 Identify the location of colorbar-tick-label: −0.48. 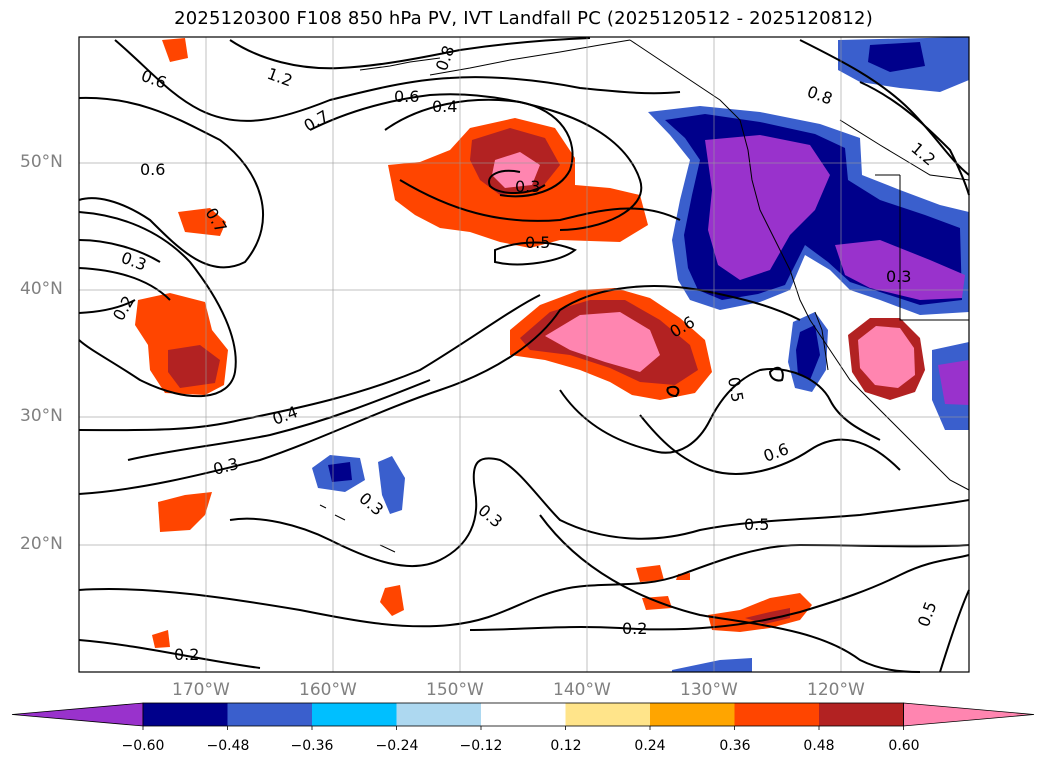
(228, 746).